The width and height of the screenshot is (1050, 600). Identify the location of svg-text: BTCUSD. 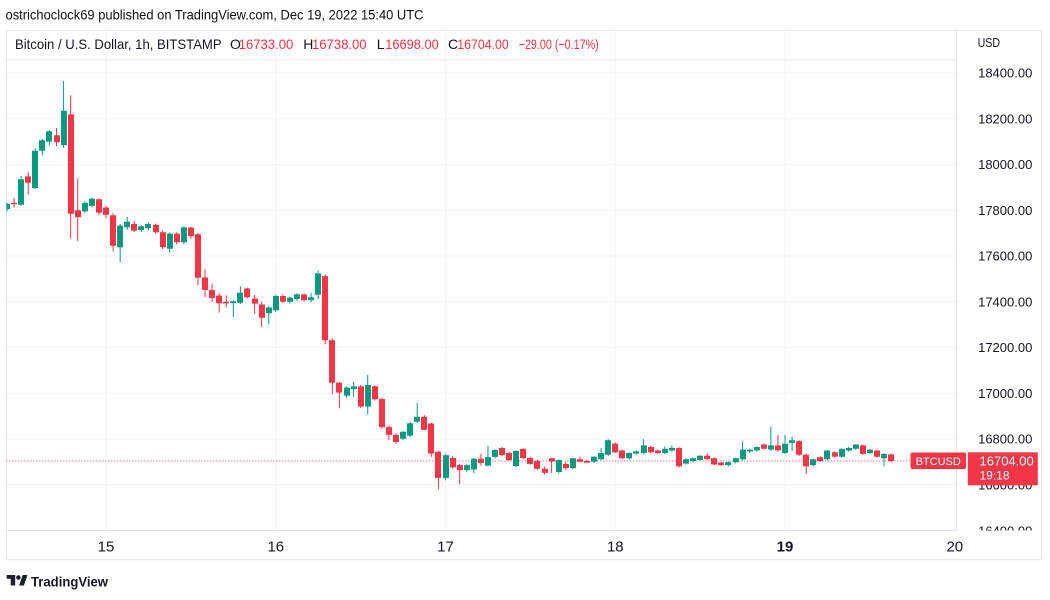
(938, 462).